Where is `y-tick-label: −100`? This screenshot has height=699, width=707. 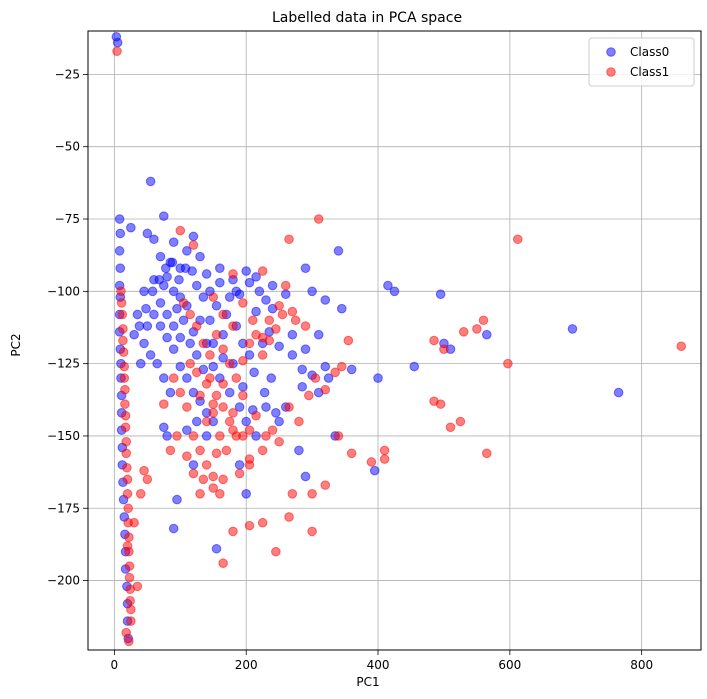
y-tick-label: −100 is located at coordinates (63, 291).